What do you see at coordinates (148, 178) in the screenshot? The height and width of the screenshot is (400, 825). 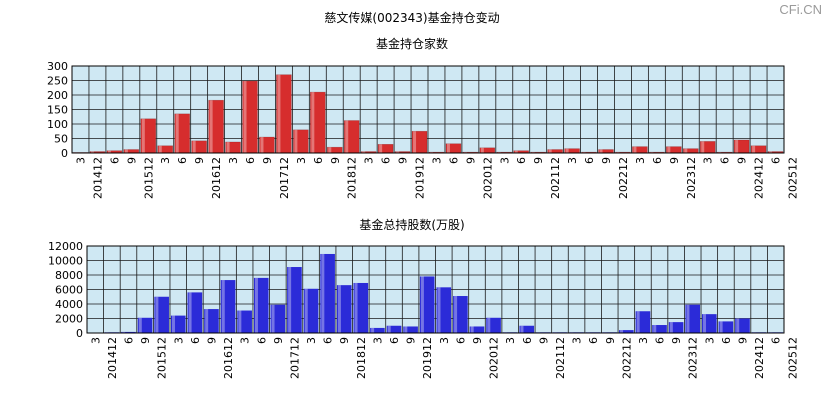 I see `count-x-tick-label: 201512` at bounding box center [148, 178].